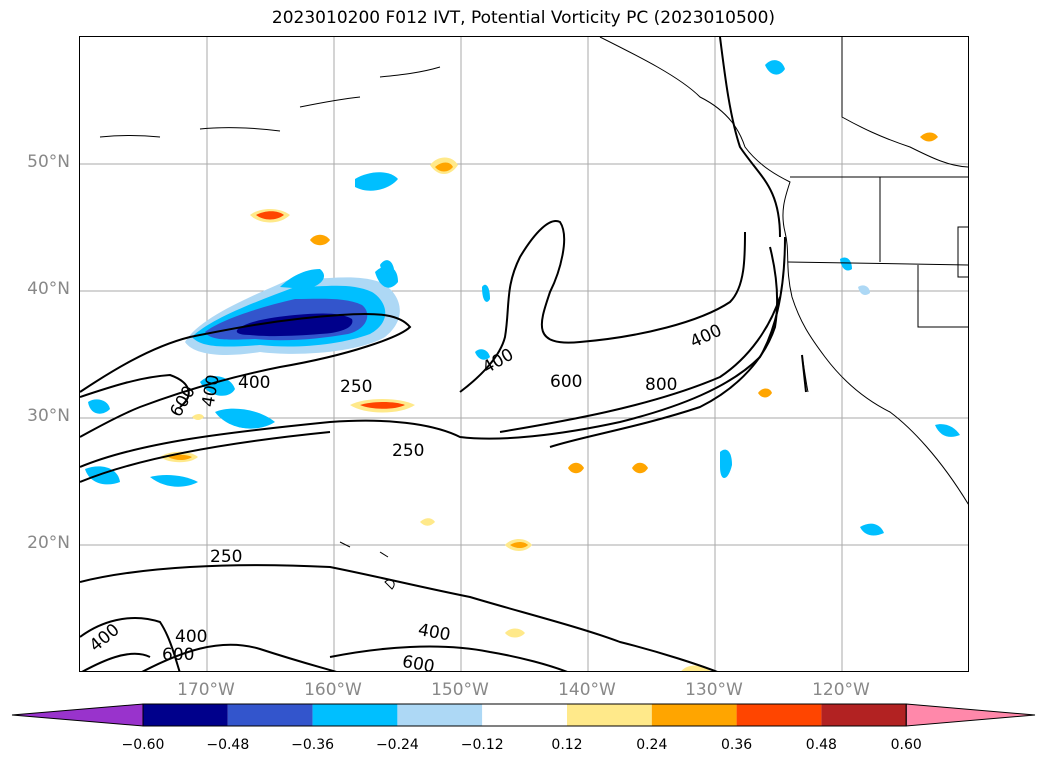 This screenshot has height=765, width=1047. I want to click on colorbar-tick-label: 0.48, so click(821, 745).